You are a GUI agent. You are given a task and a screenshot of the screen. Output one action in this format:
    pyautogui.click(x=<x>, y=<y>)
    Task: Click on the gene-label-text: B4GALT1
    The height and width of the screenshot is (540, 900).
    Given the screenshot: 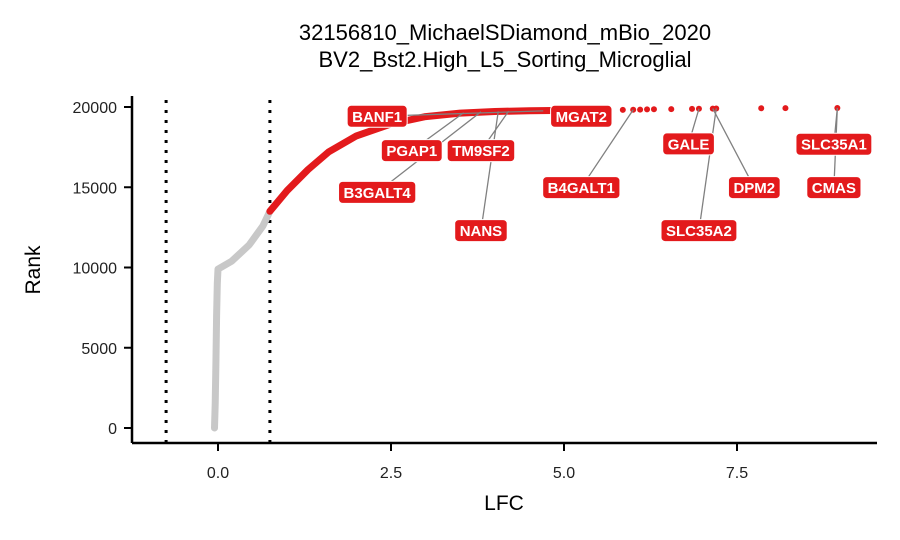 What is the action you would take?
    pyautogui.click(x=581, y=188)
    